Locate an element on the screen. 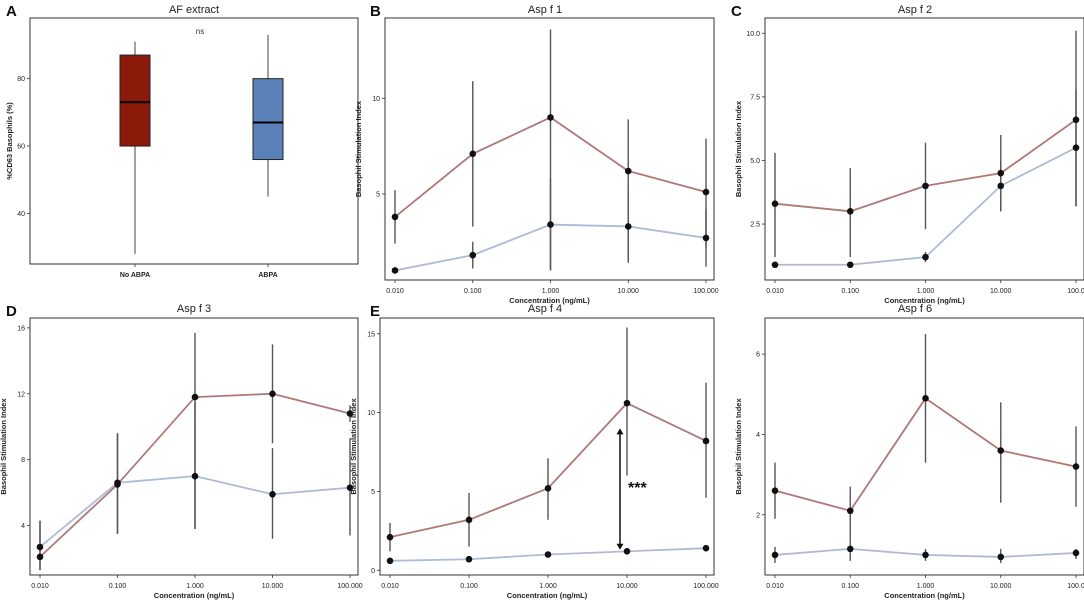 The width and height of the screenshot is (1084, 600). box-no-abpa is located at coordinates (135, 100).